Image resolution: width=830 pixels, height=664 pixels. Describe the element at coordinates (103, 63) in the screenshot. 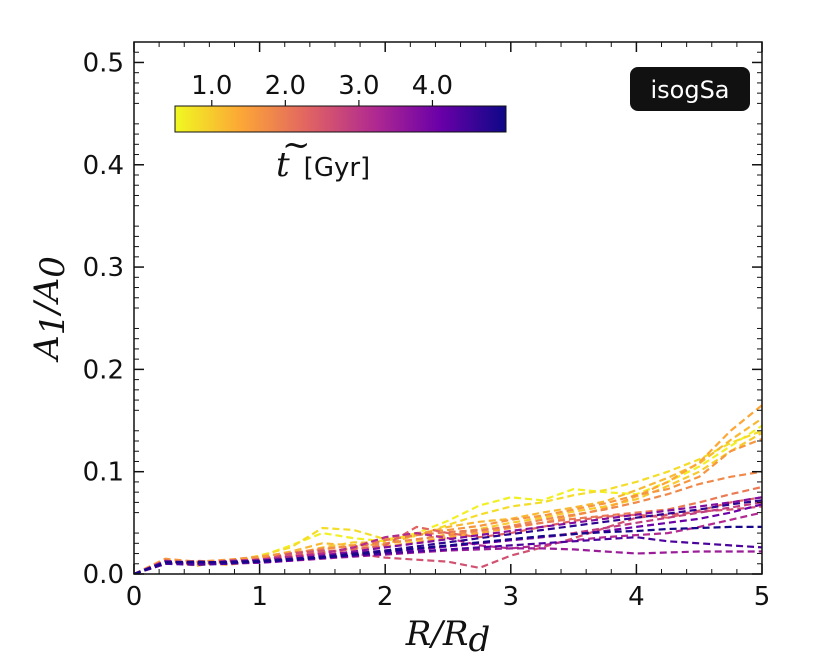

I see `y-tick-label: 0.5` at that location.